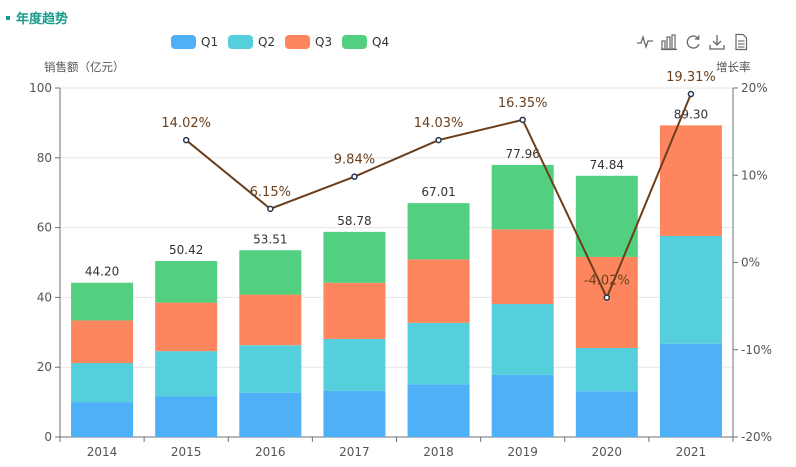 The image size is (796, 467). What do you see at coordinates (523, 154) in the screenshot?
I see `total-label: 77.96` at bounding box center [523, 154].